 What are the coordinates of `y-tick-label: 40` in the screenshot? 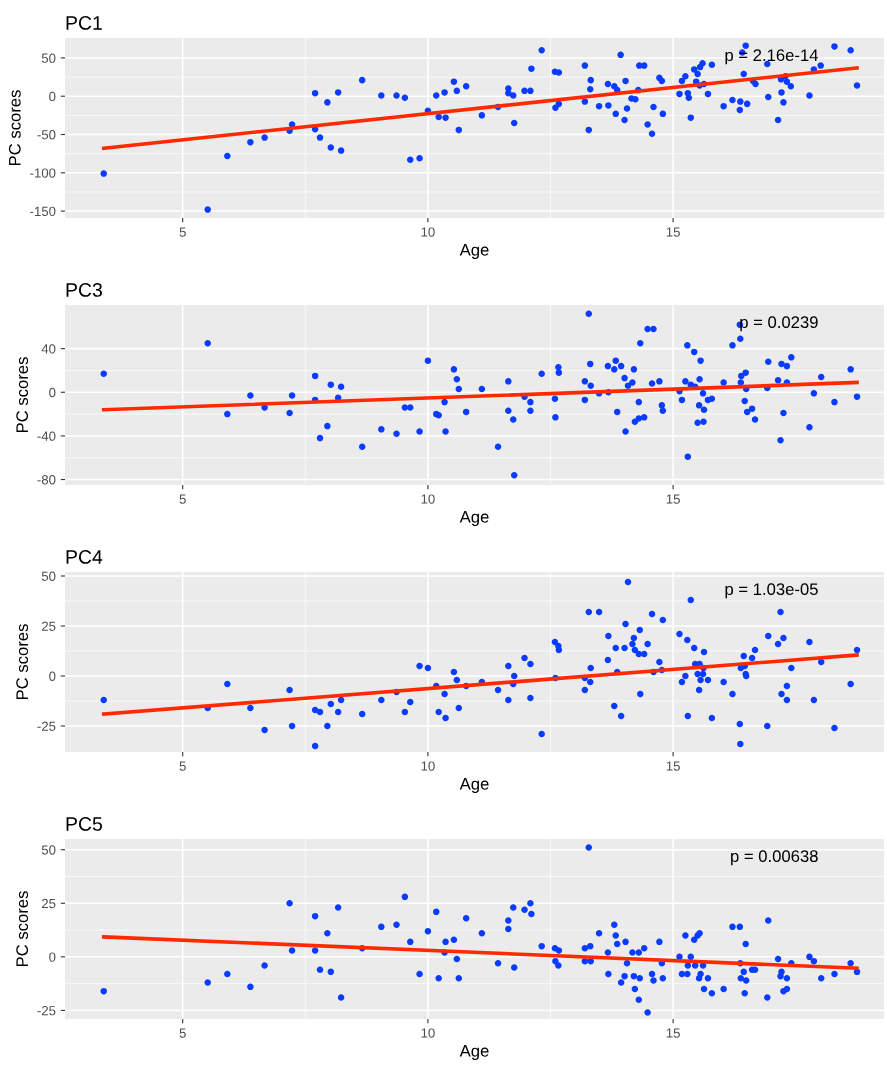 It's located at (48, 349).